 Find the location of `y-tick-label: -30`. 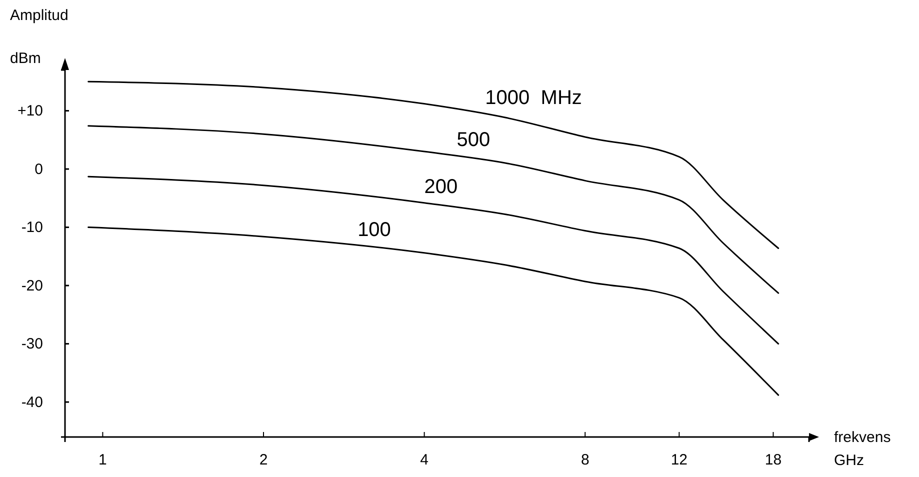

y-tick-label: -30 is located at coordinates (32, 344).